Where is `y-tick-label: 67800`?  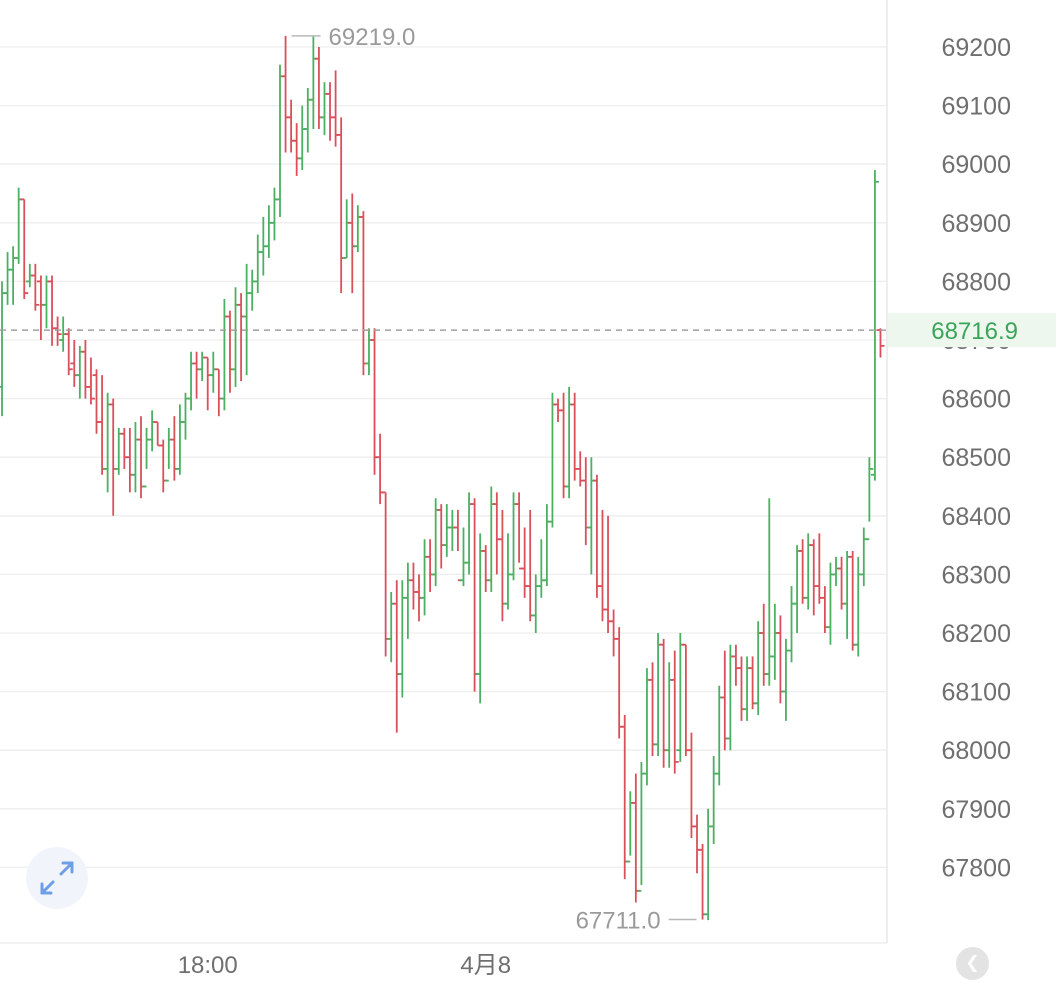
y-tick-label: 67800 is located at coordinates (976, 868).